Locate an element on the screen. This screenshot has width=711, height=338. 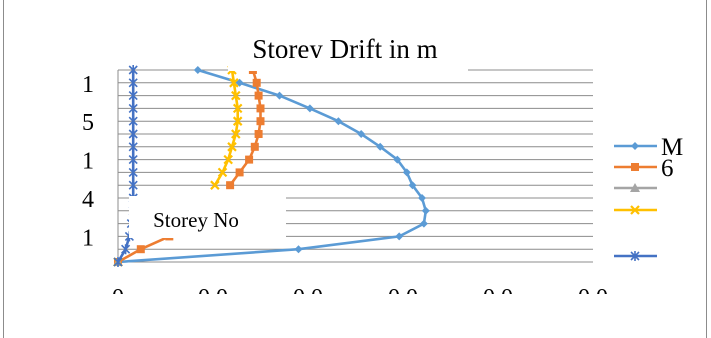
y-tick-label: 5 is located at coordinates (88, 123).